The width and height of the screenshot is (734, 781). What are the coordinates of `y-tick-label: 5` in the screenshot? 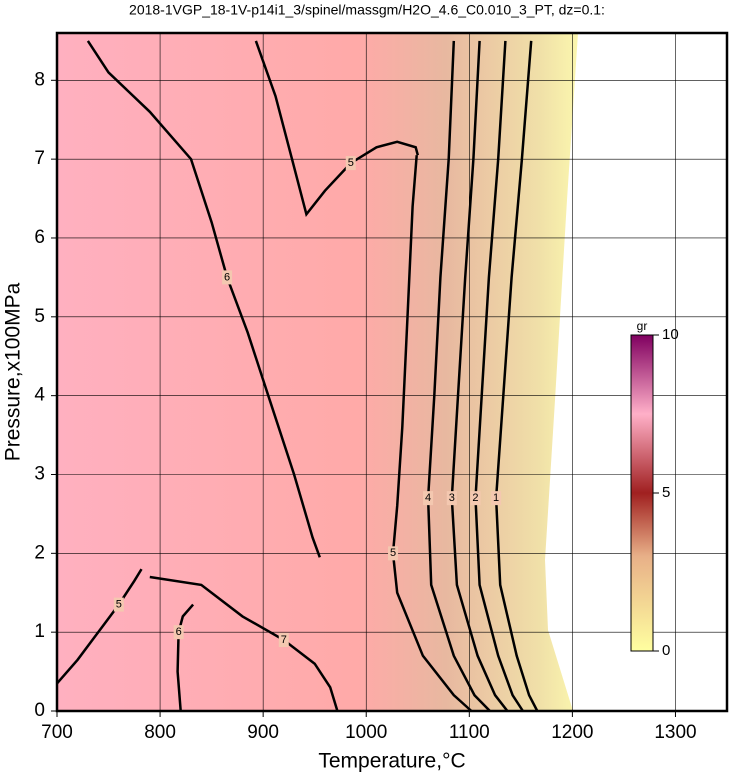 It's located at (39, 316).